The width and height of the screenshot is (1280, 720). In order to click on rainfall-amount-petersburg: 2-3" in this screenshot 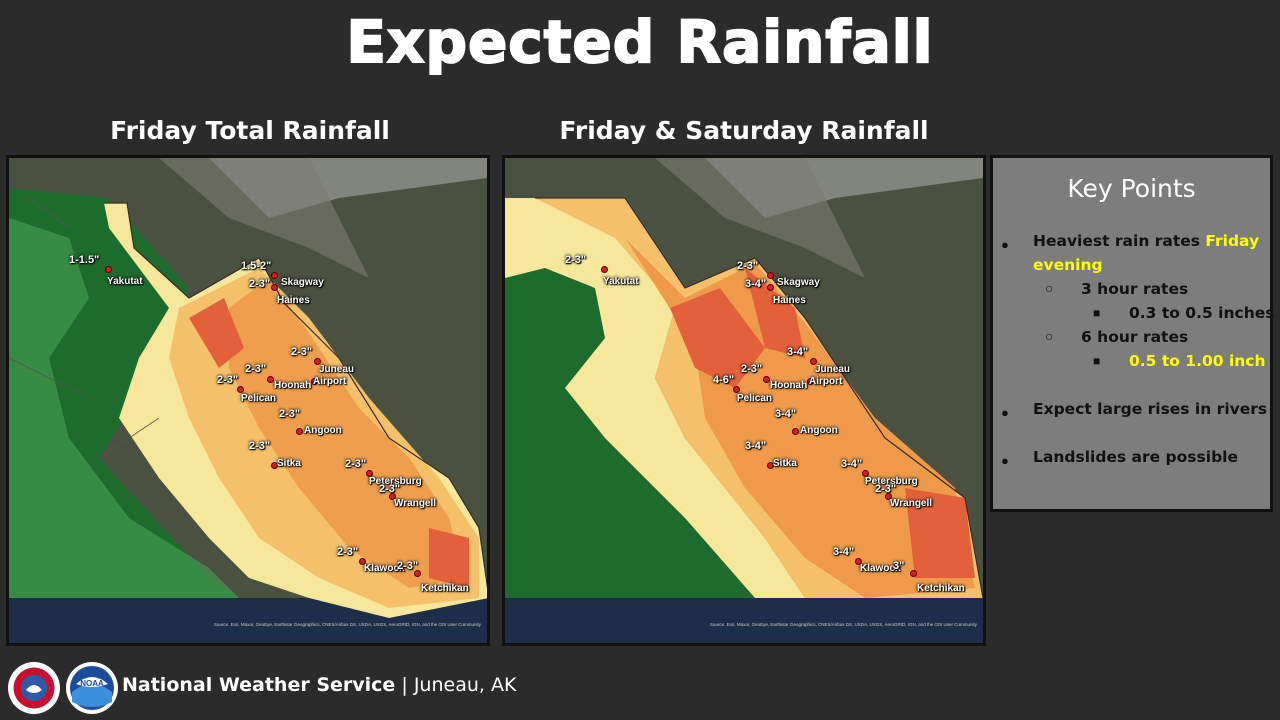, I will do `click(356, 464)`.